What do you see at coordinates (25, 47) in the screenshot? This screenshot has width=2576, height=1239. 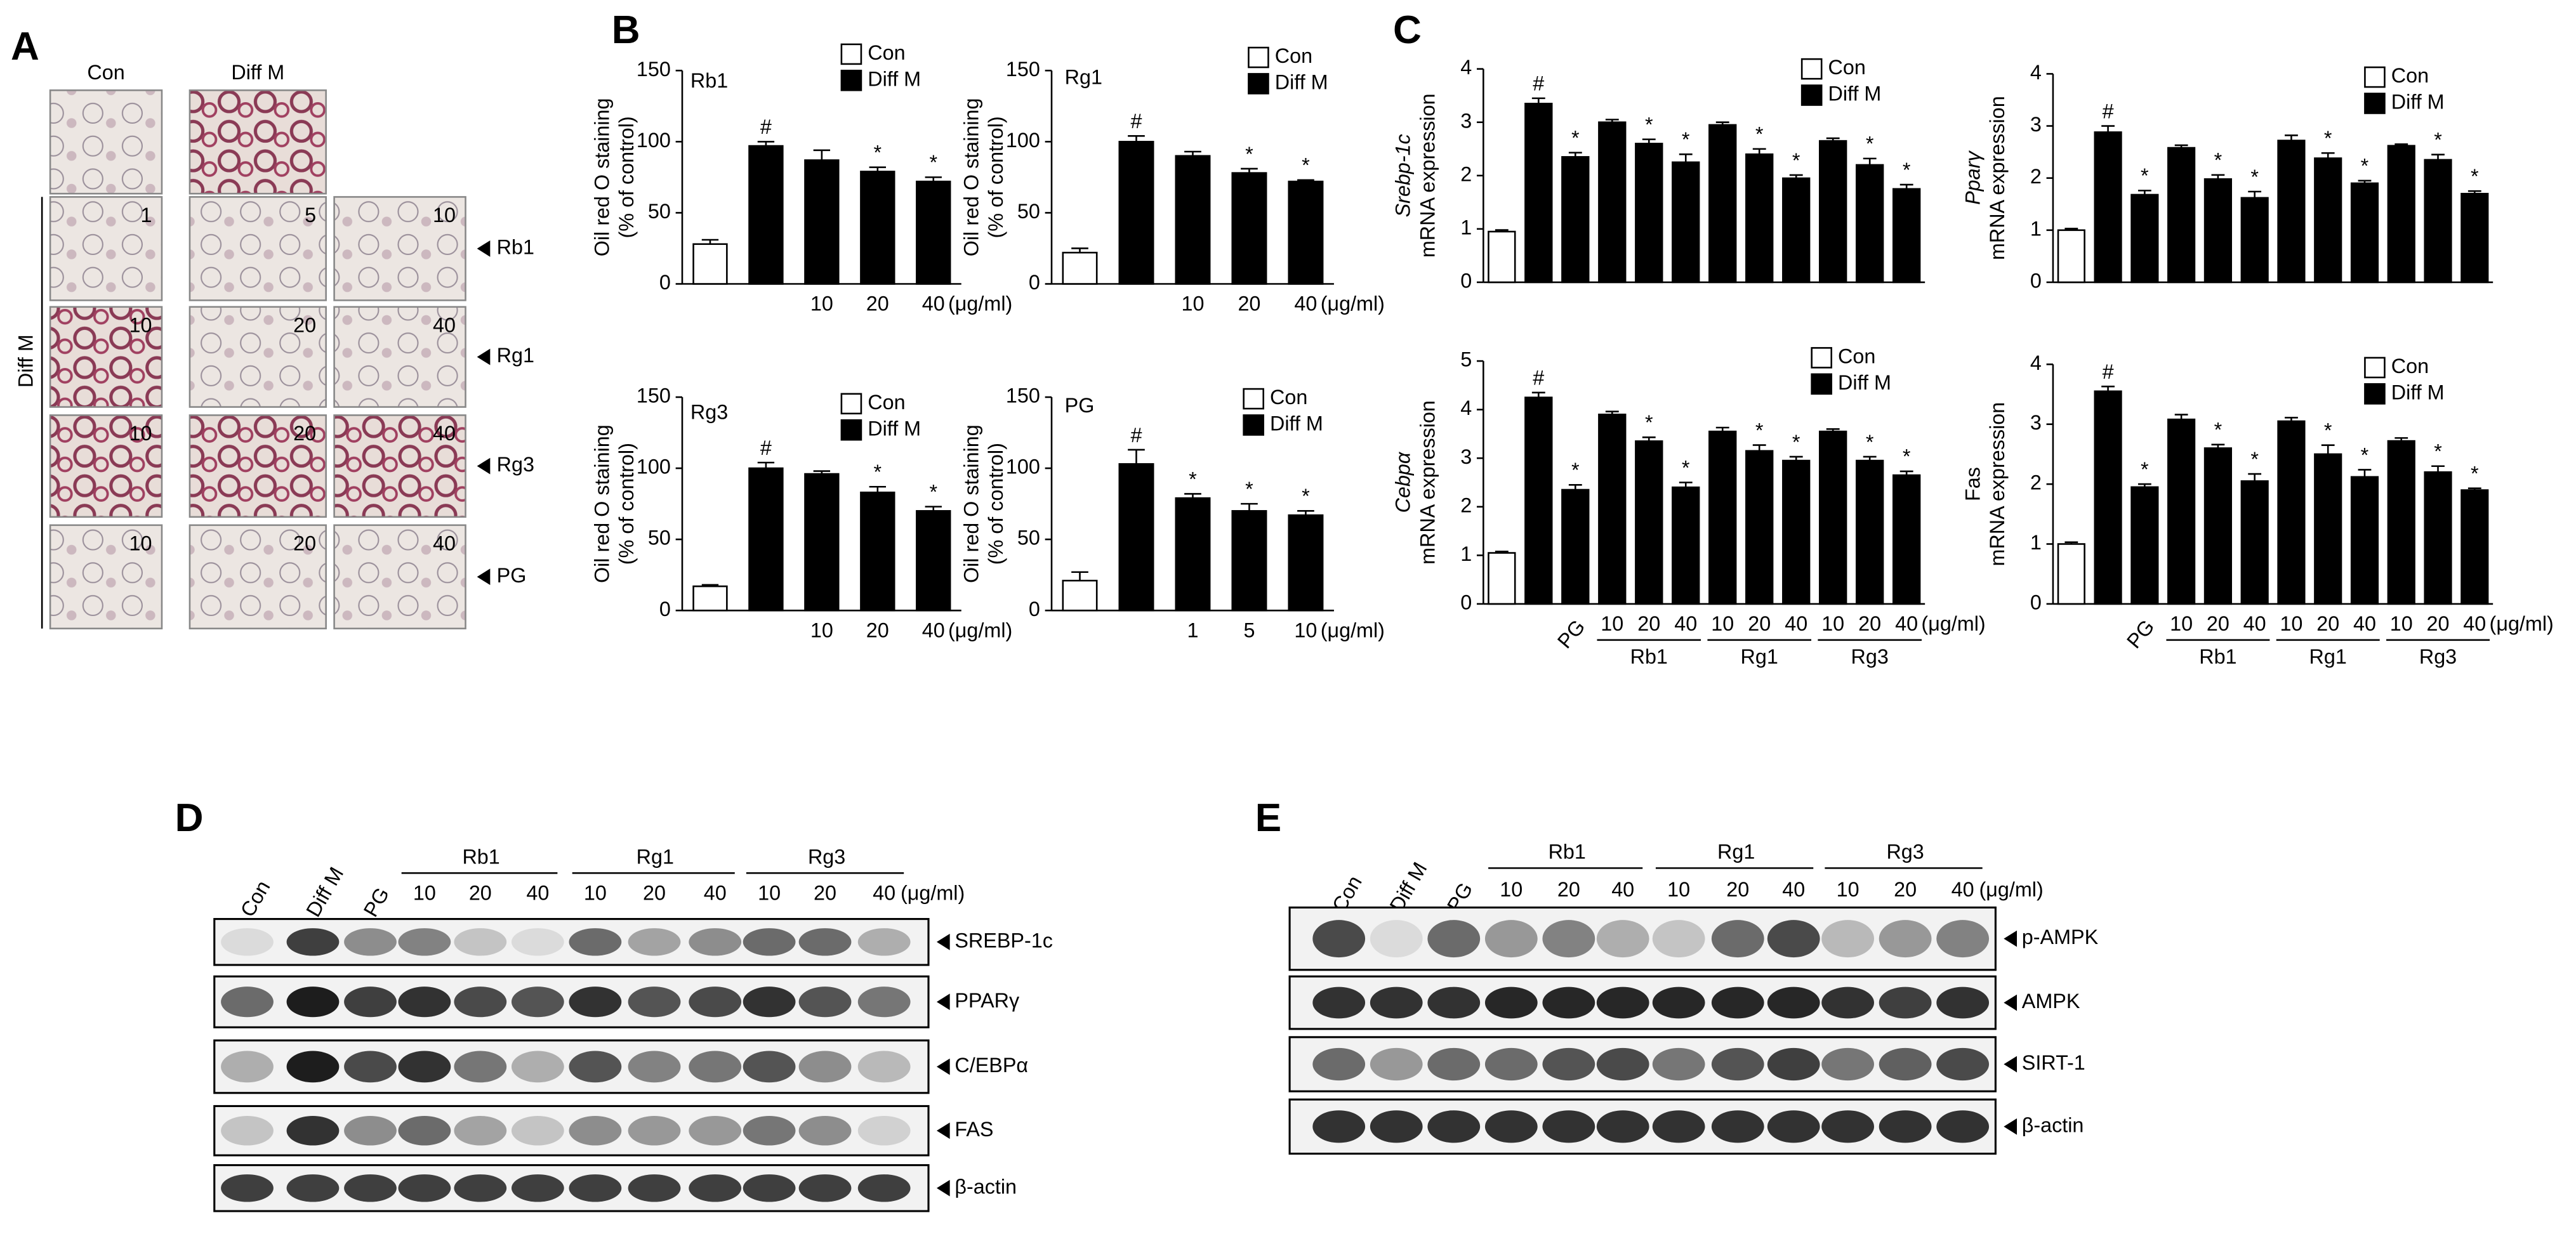 I see `panel-label: A` at bounding box center [25, 47].